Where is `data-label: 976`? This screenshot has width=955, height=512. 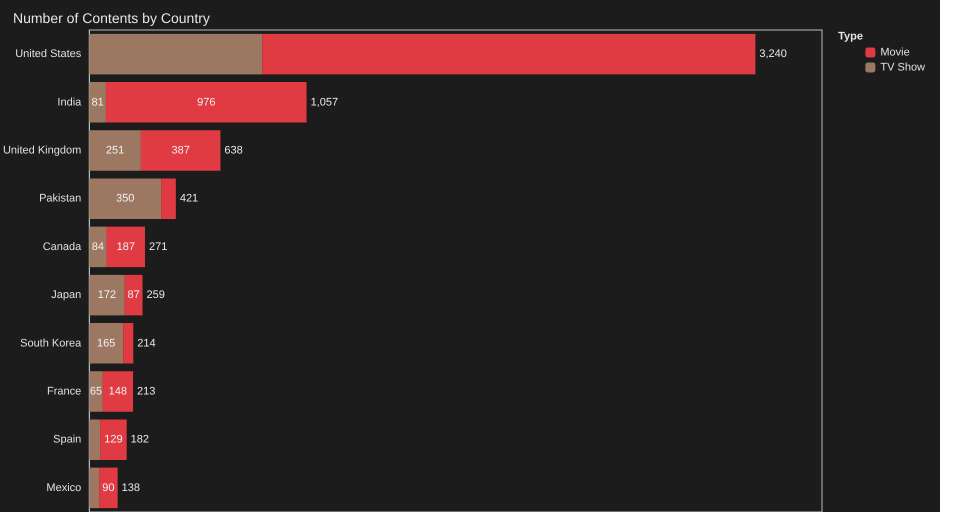
data-label: 976 is located at coordinates (206, 102).